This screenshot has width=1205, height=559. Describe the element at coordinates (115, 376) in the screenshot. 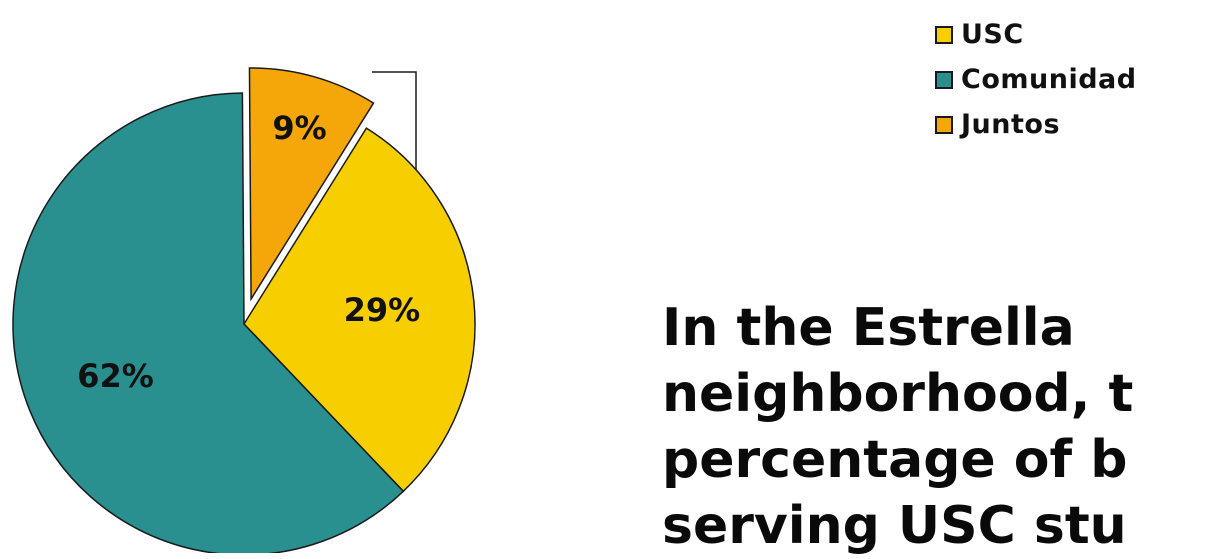

I see `slice-label-comunidad: 62%` at that location.